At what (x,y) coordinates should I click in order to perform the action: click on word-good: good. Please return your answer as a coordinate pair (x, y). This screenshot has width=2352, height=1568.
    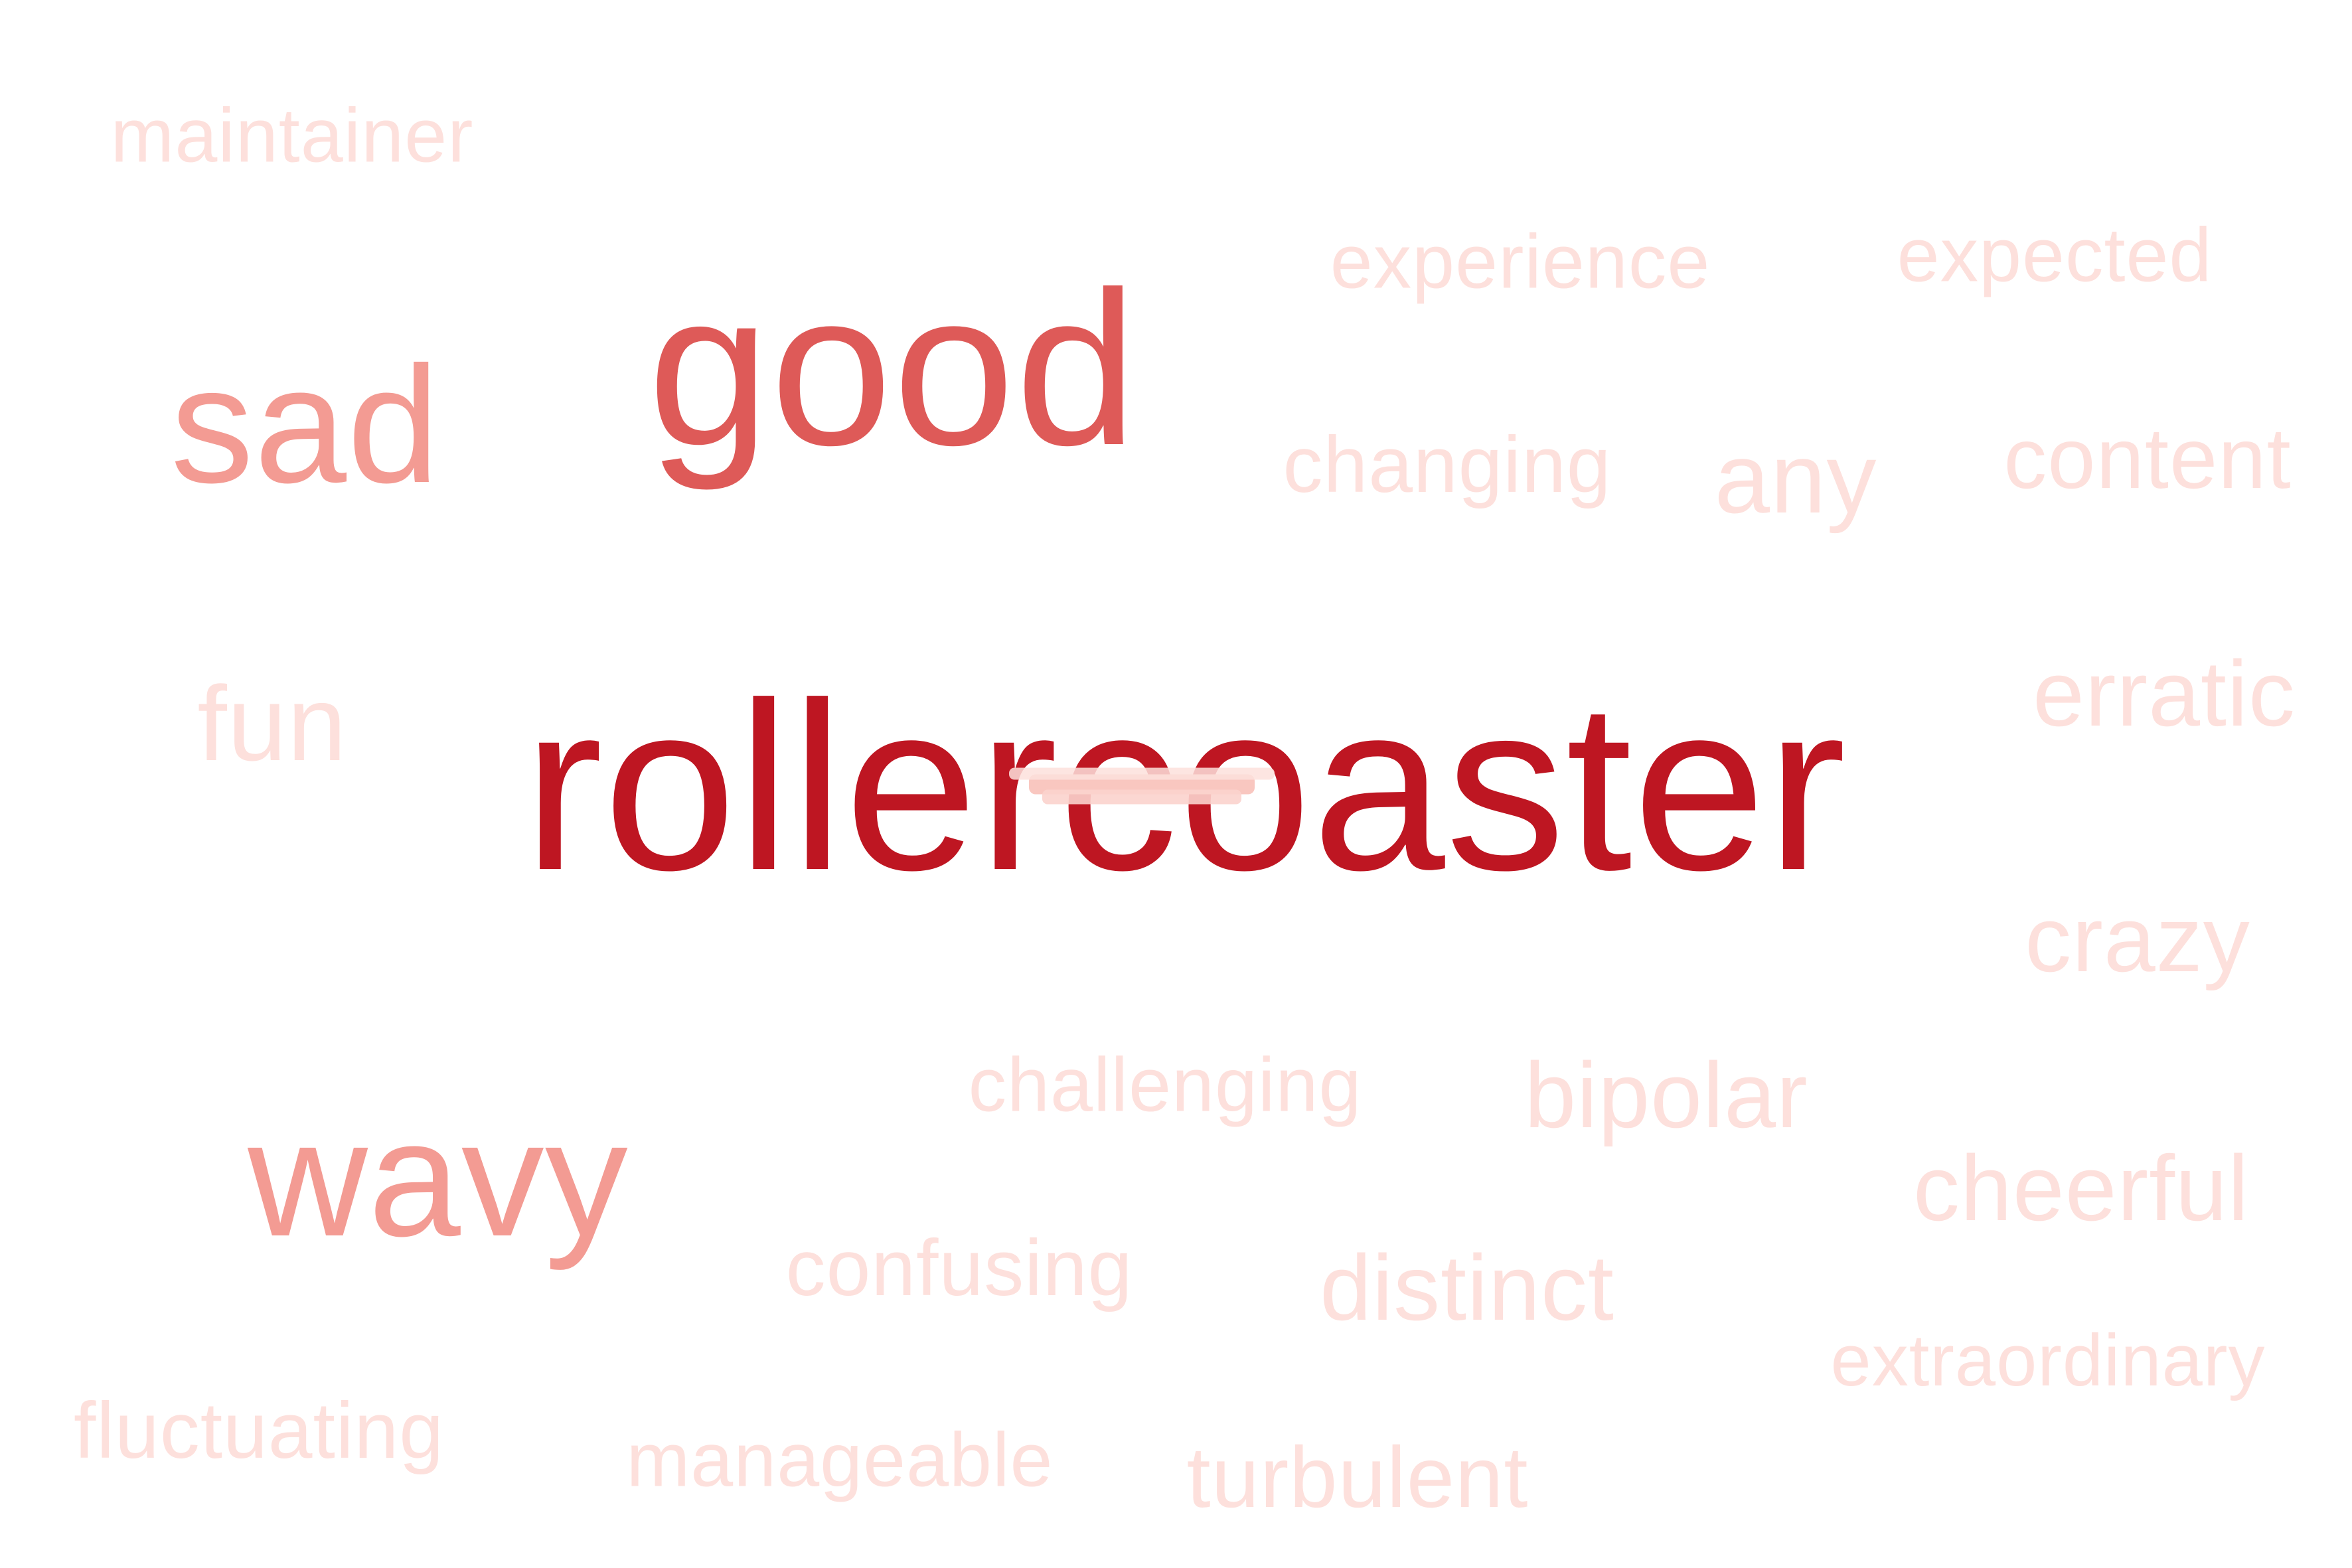
    Looking at the image, I should click on (893, 369).